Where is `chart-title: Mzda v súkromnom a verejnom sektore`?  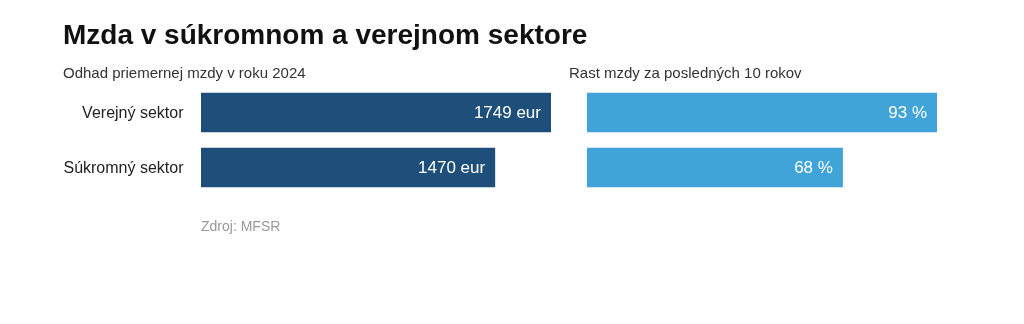 chart-title: Mzda v súkromnom a verejnom sektore is located at coordinates (325, 34).